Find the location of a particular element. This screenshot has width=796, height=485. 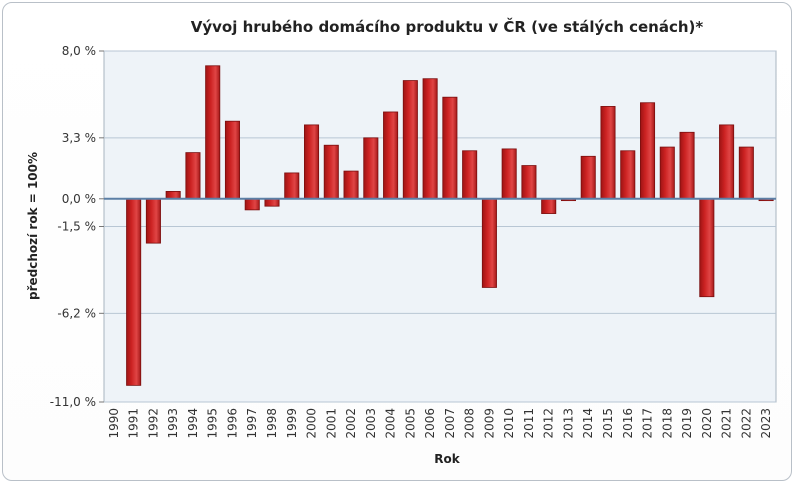

x-axis-label: Rok is located at coordinates (447, 459).